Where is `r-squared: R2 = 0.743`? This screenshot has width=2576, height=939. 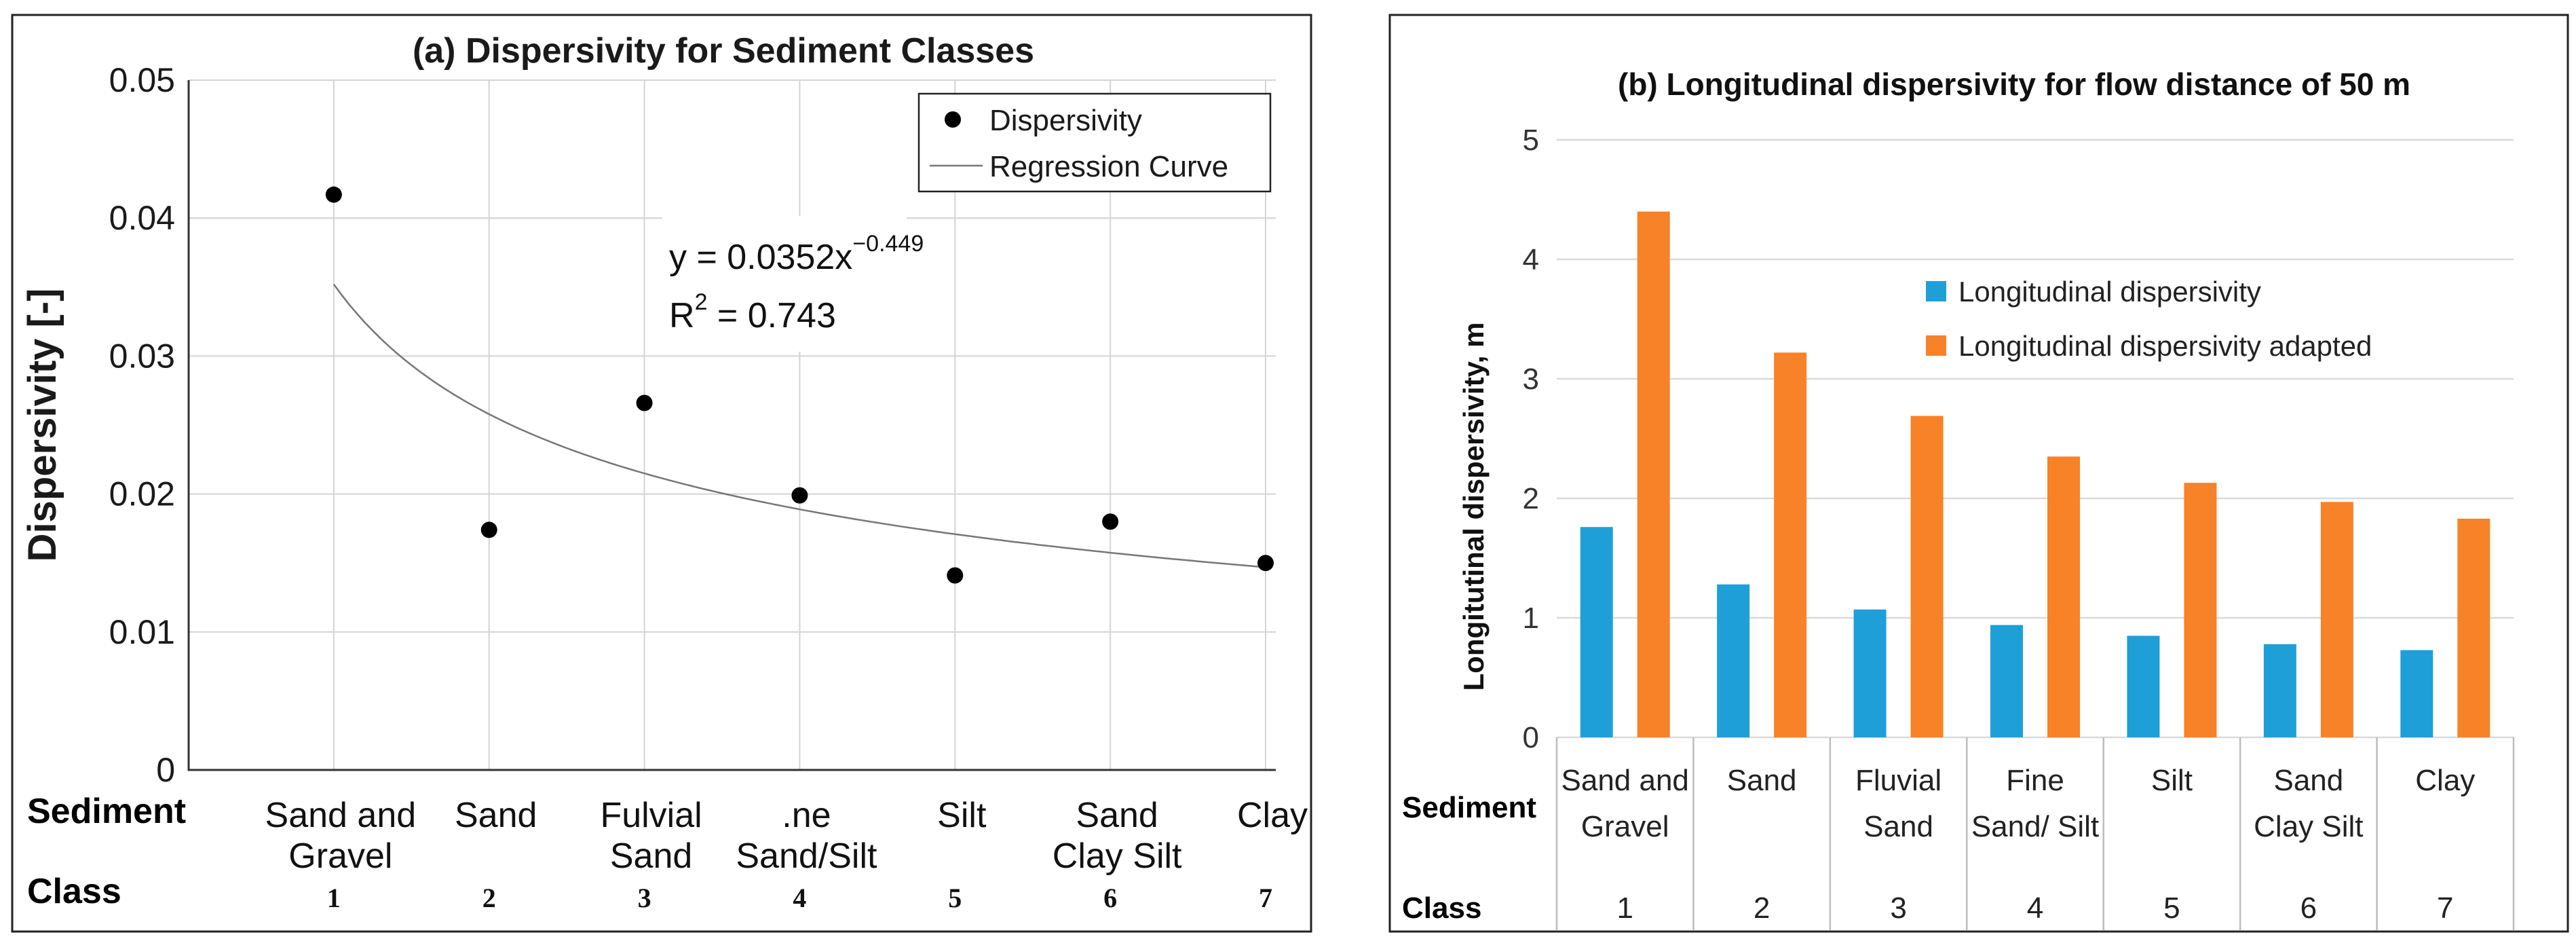
r-squared: R2 = 0.743 is located at coordinates (752, 312).